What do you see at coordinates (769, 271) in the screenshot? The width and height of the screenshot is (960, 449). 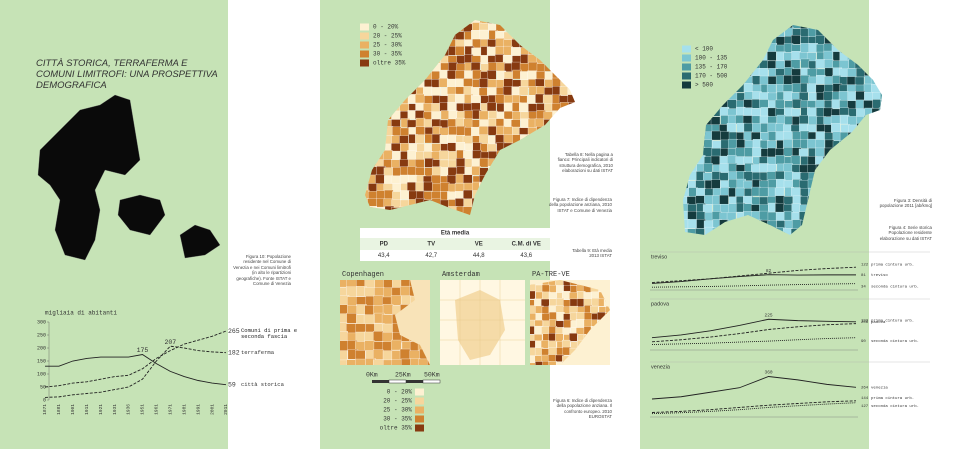 I see `peak-label: 82` at bounding box center [769, 271].